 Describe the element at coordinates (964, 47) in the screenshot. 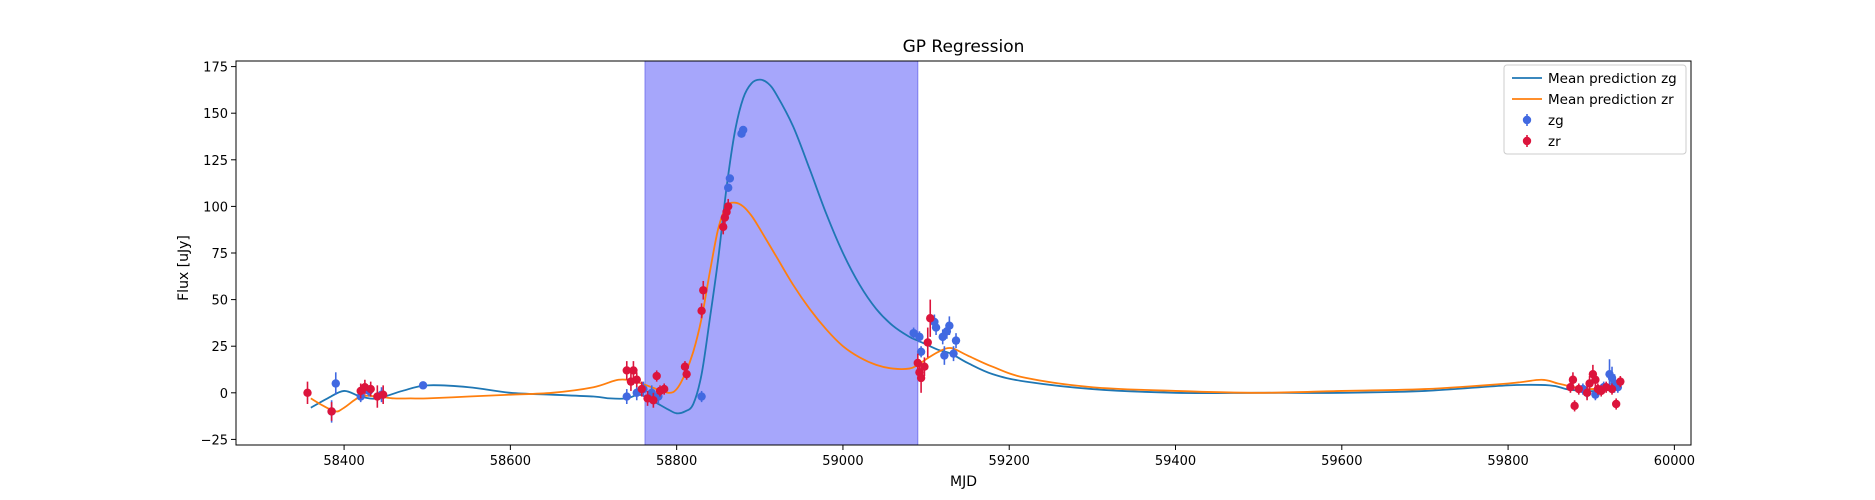

I see `chart-title: GP Regression` at that location.